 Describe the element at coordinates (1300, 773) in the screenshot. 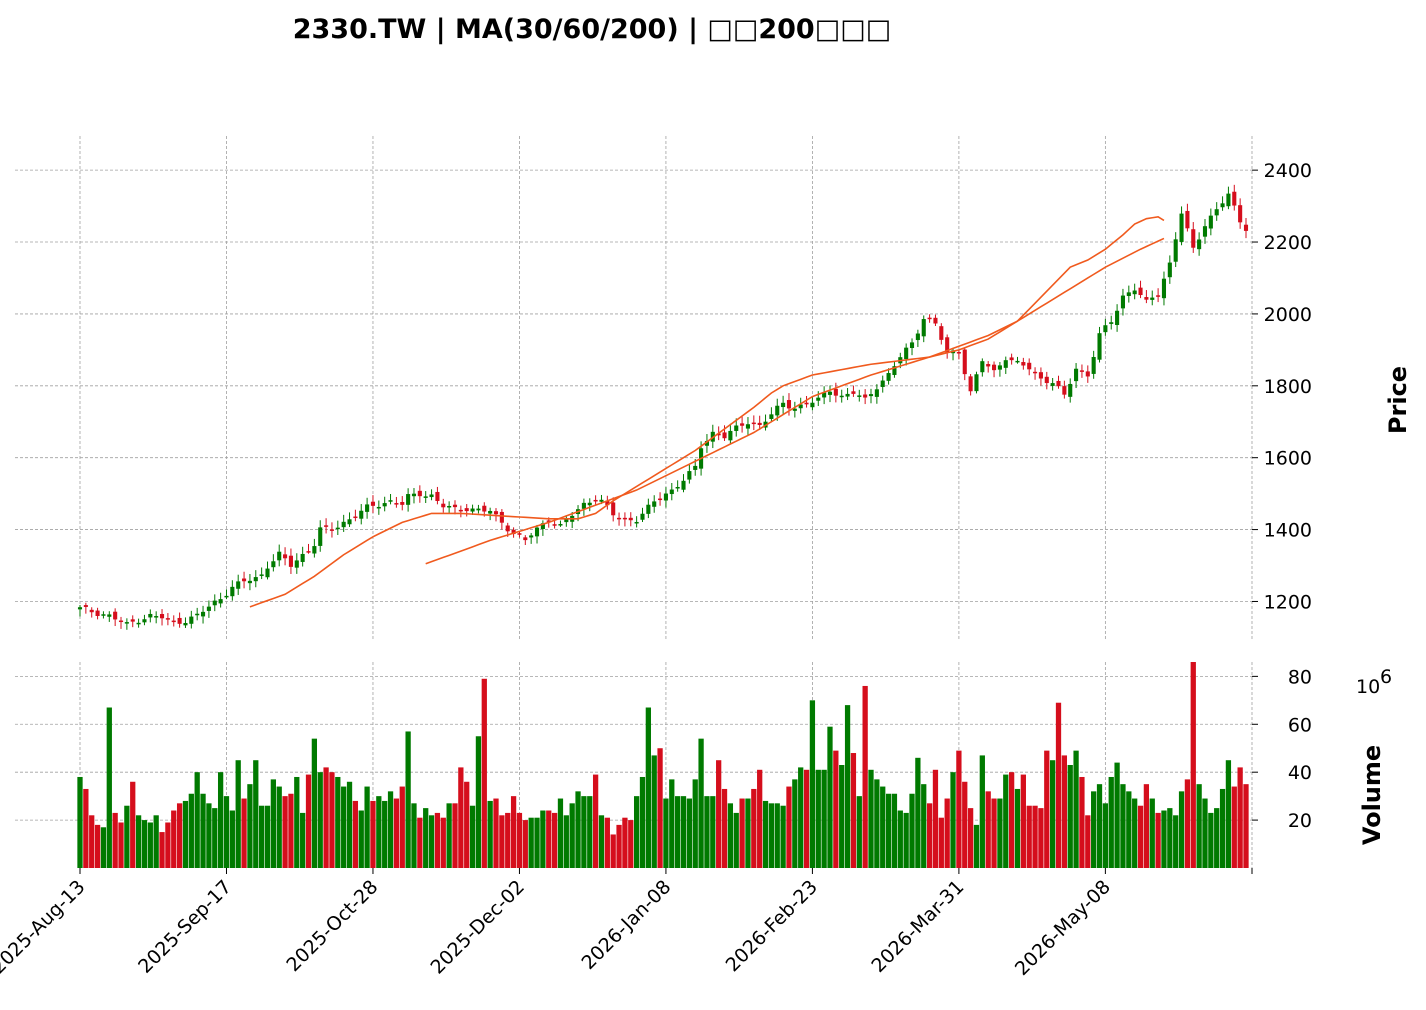

I see `volume-tick-label: 40` at that location.